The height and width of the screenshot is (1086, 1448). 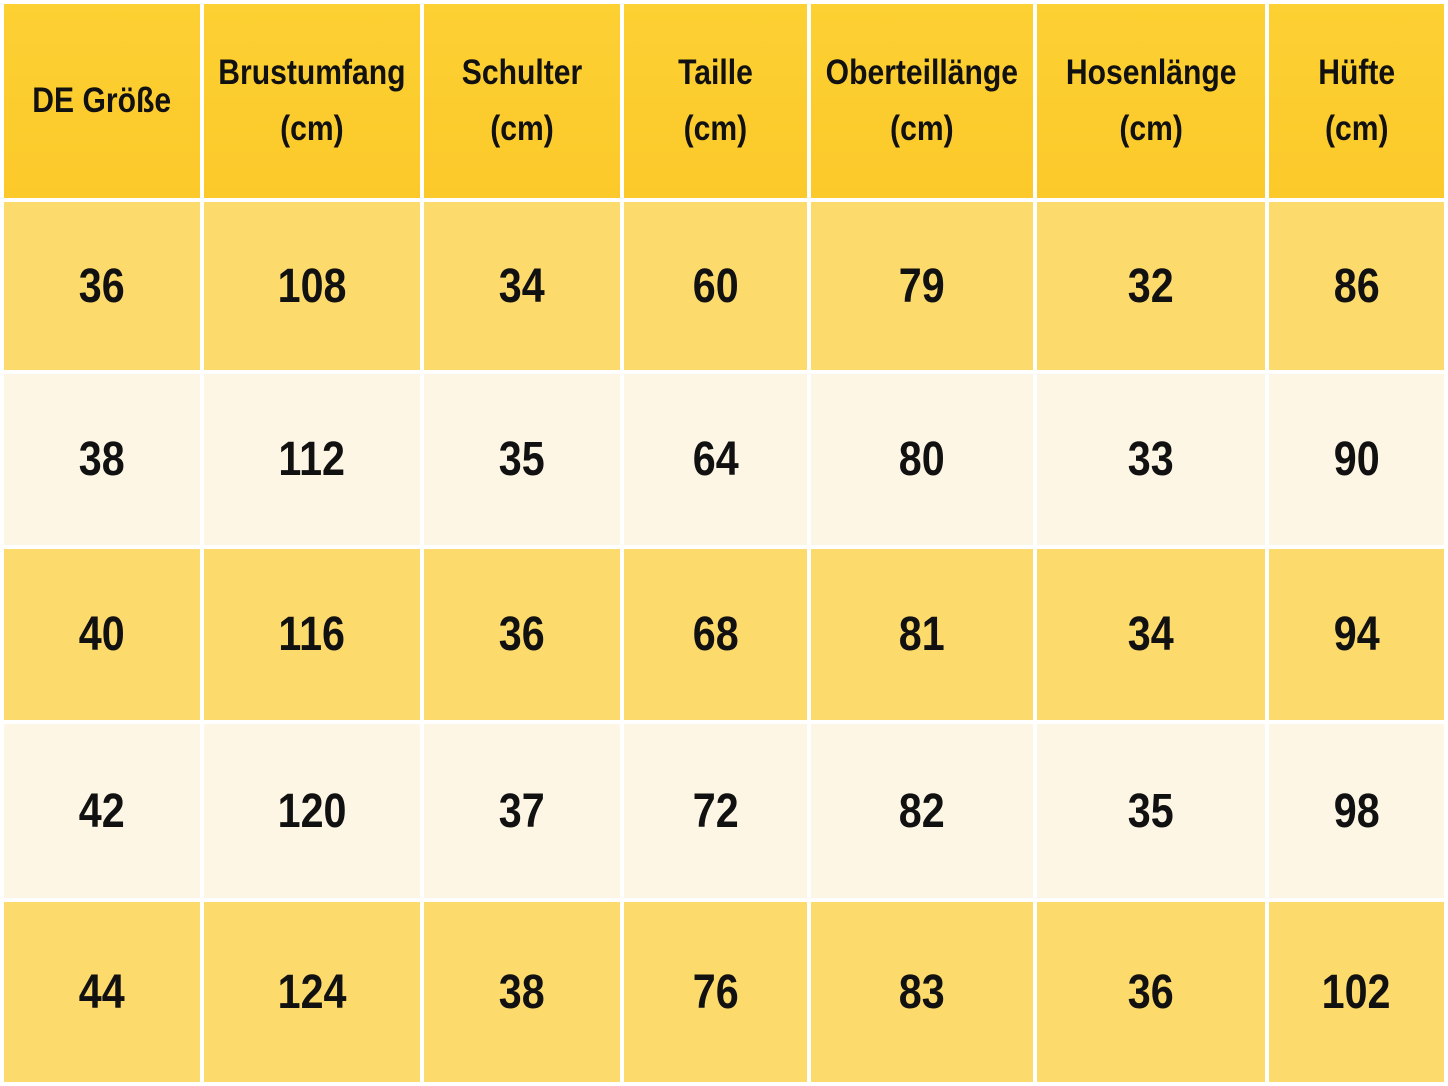 I want to click on header-cell: DE Größe, so click(x=102, y=101).